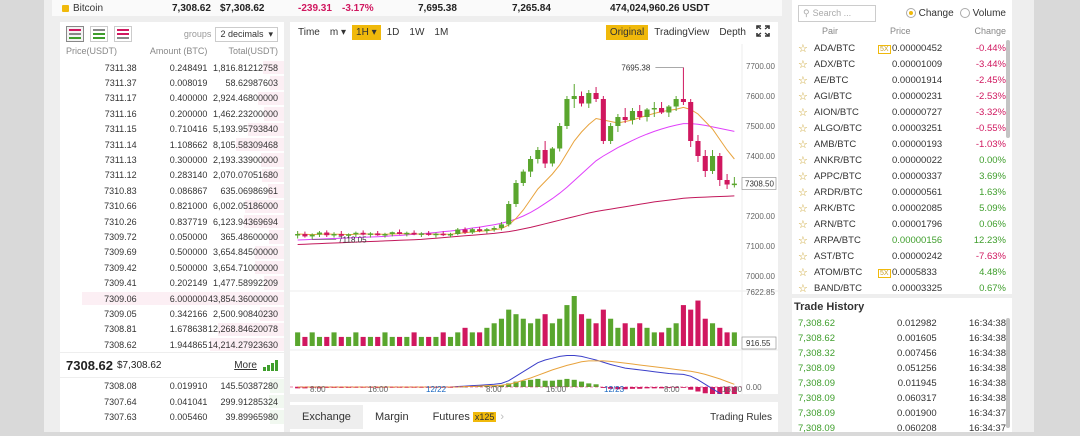 This screenshot has width=1080, height=436. What do you see at coordinates (902, 80) in the screenshot?
I see `market-row: ☆ AE/BTC 0.00001914 -2.45%` at bounding box center [902, 80].